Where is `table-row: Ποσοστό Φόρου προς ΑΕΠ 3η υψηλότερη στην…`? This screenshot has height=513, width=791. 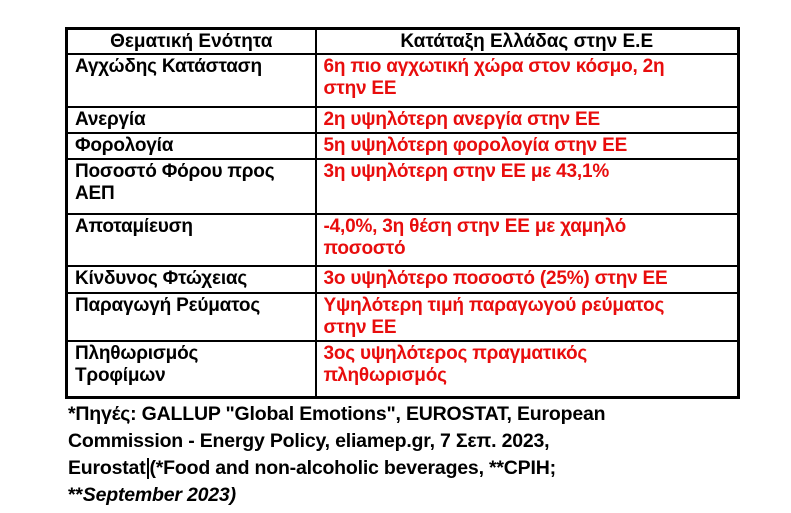
table-row: Ποσοστό Φόρου προς ΑΕΠ 3η υψηλότερη στην… is located at coordinates (402, 186).